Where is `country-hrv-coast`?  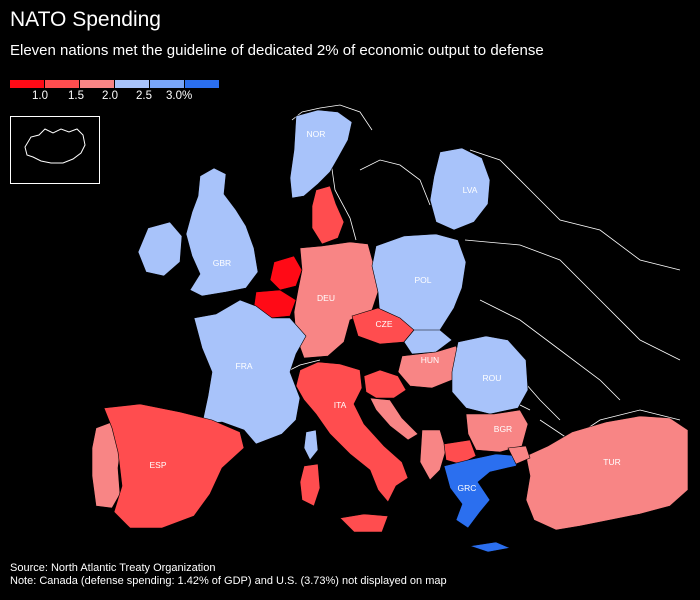
country-hrv-coast is located at coordinates (394, 419).